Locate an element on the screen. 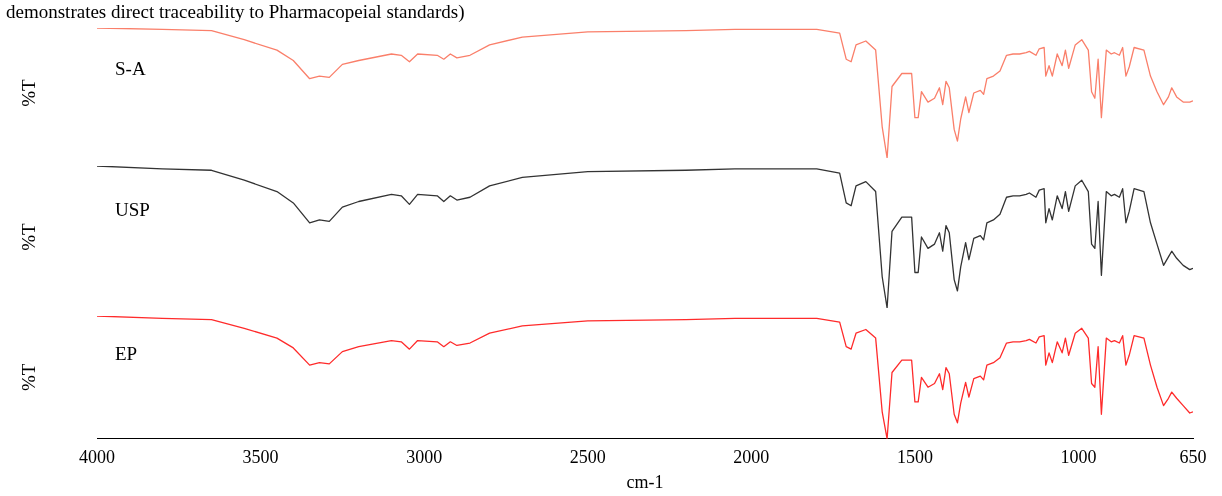 Image resolution: width=1222 pixels, height=496 pixels. x-tick-label: 1500 is located at coordinates (914, 457).